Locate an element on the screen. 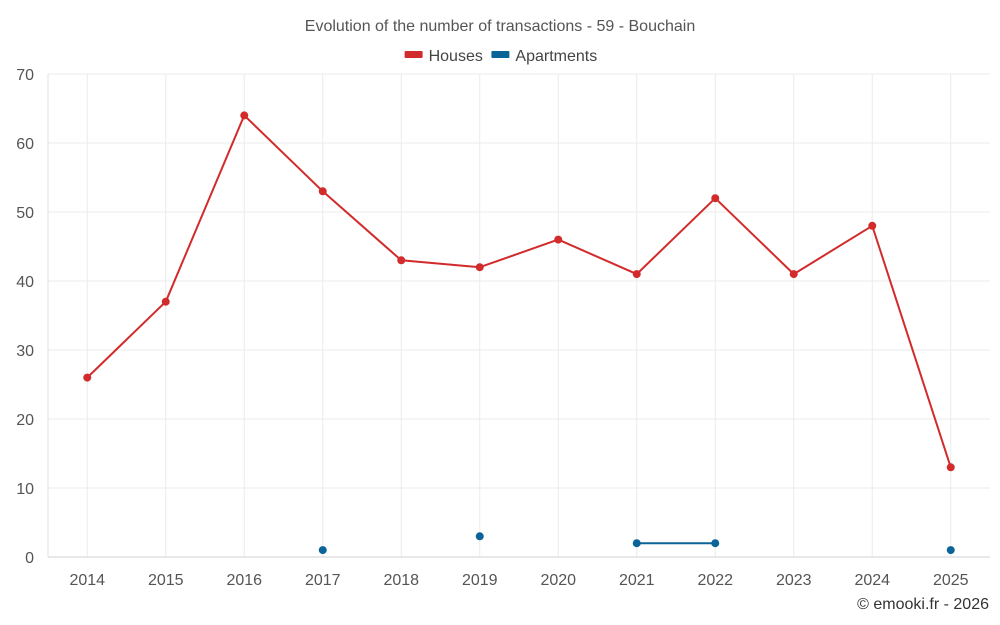 The width and height of the screenshot is (1000, 625). x-tick-label: 2018 is located at coordinates (401, 580).